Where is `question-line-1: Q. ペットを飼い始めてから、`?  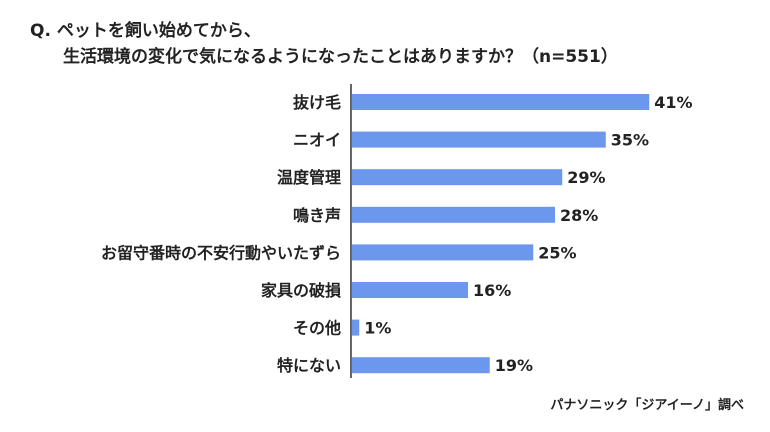
question-line-1: Q. ペットを飼い始めてから、 is located at coordinates (145, 31).